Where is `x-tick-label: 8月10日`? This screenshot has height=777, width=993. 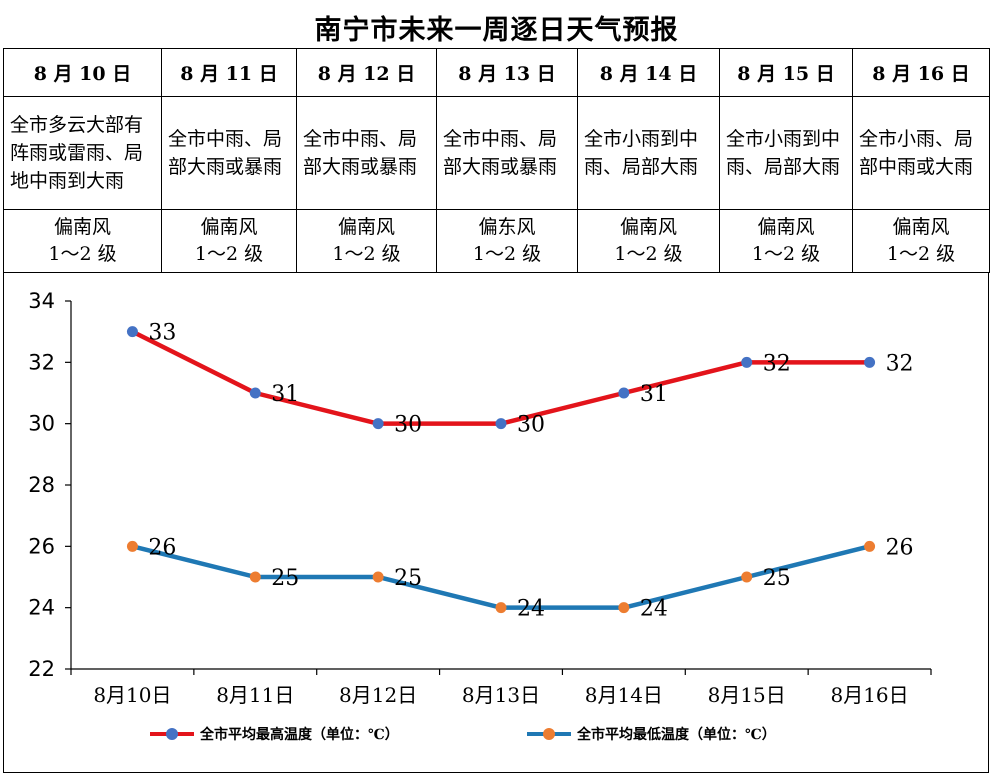
x-tick-label: 8月10日 is located at coordinates (132, 695).